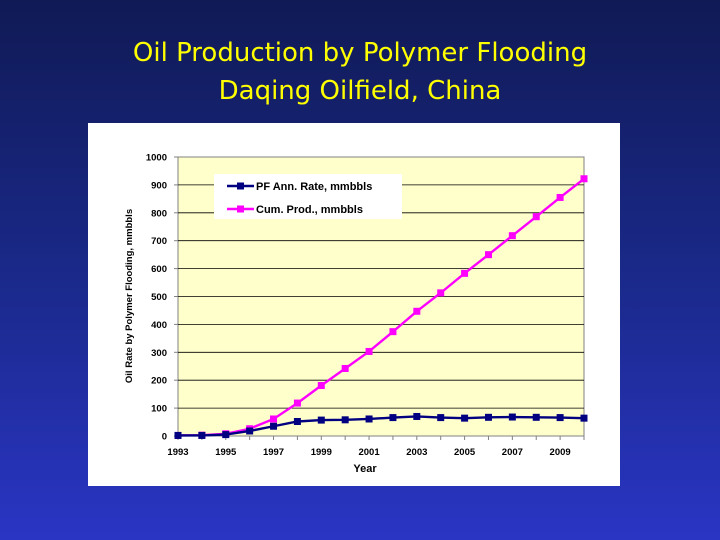 The image size is (720, 540). I want to click on x-tick-label: 1997, so click(273, 452).